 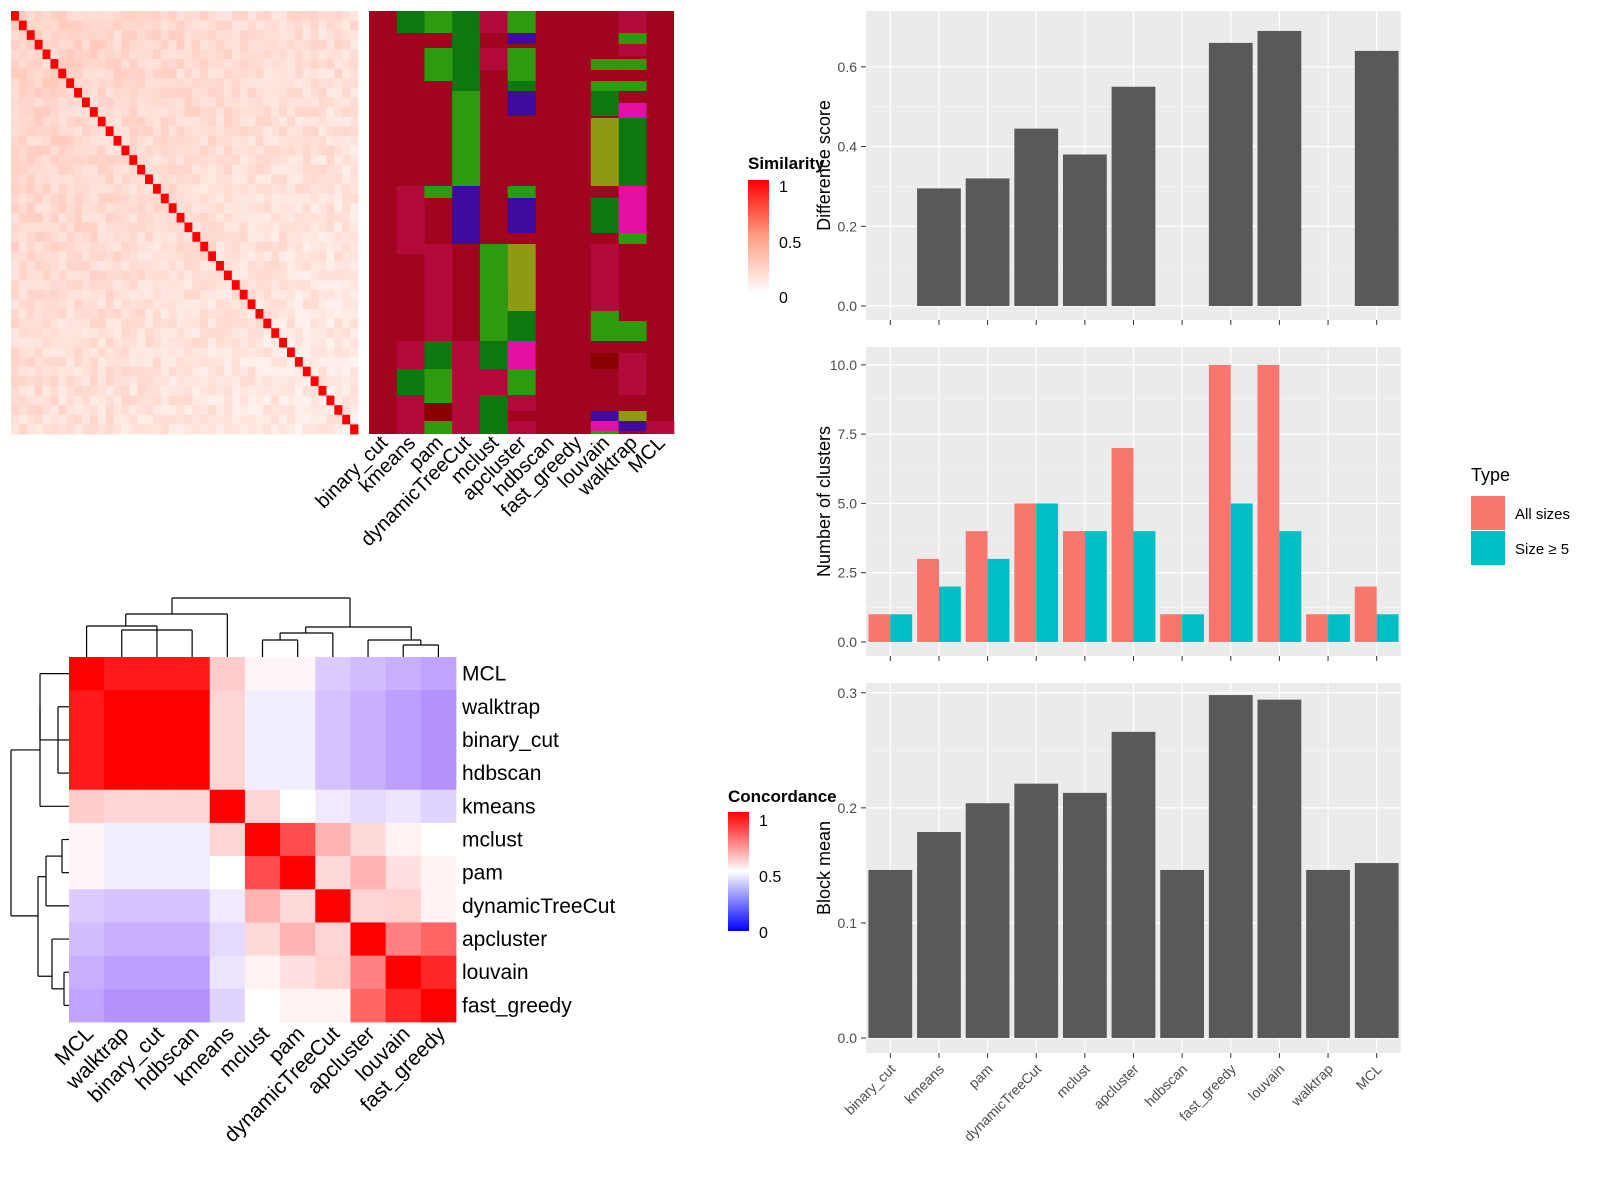 I want to click on bar-fast_greedy, so click(x=1230, y=866).